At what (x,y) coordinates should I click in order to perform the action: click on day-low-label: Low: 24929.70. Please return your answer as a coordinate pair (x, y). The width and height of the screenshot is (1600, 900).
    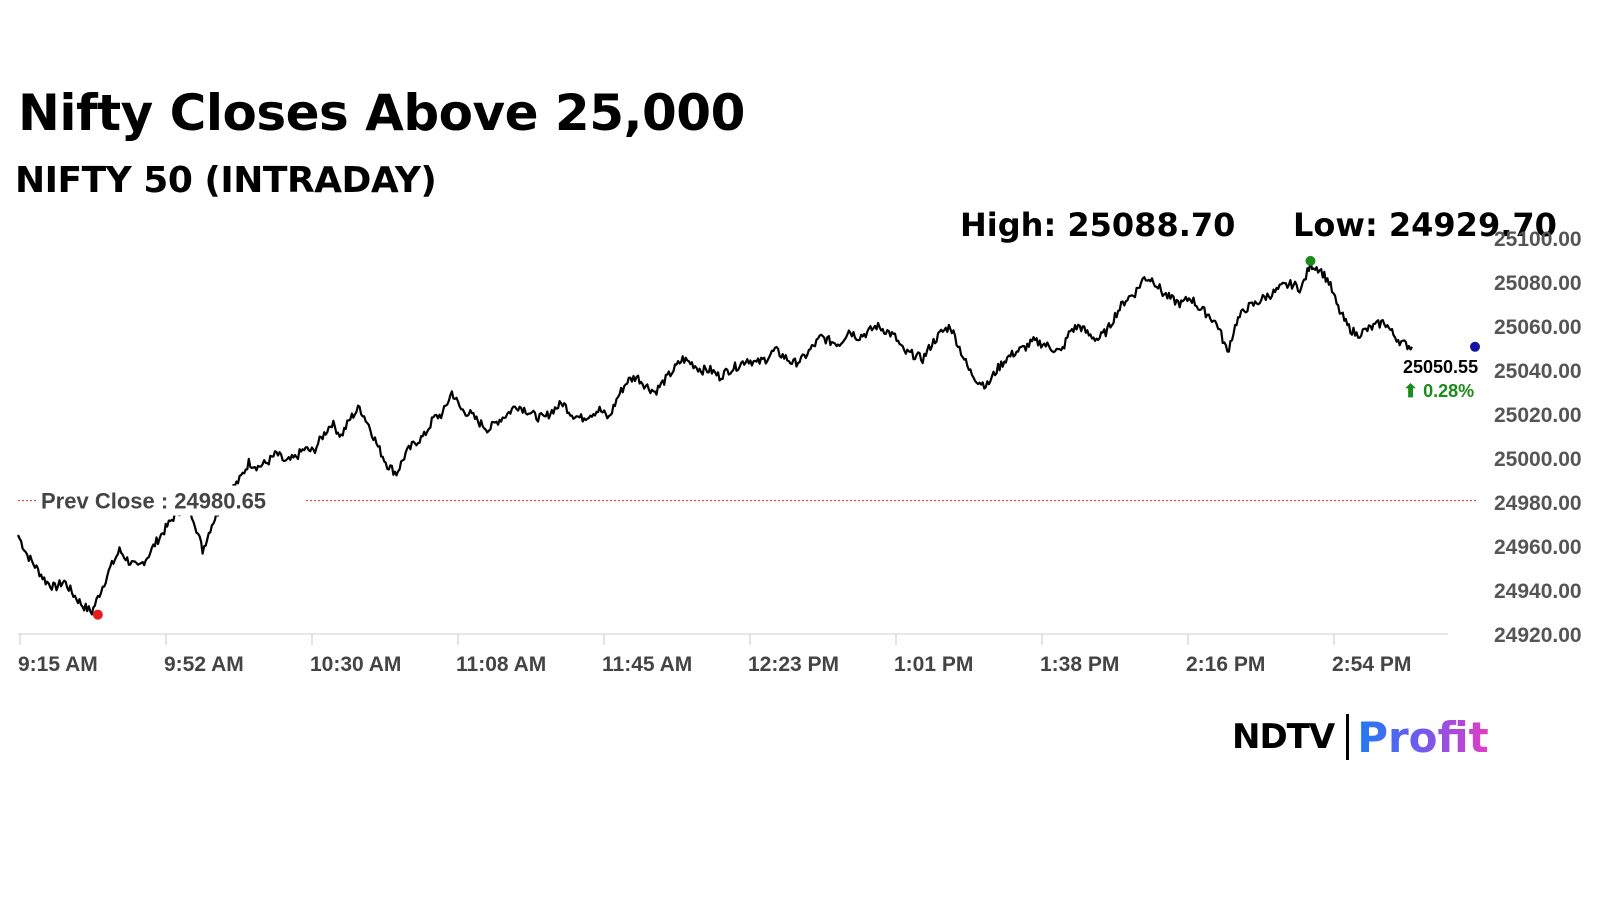
    Looking at the image, I should click on (1425, 225).